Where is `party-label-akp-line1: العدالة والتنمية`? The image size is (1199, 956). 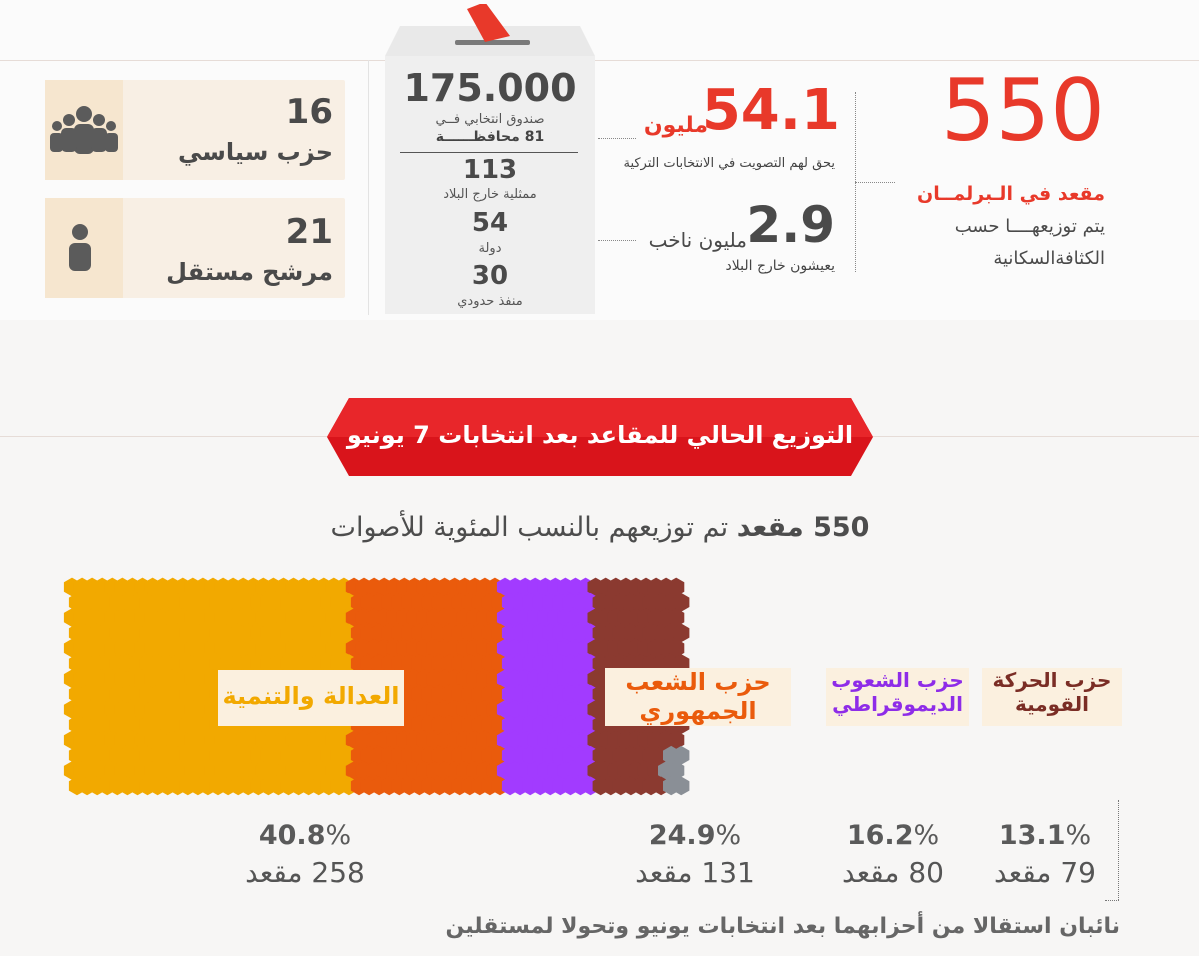
party-label-akp-line1: العدالة والتنمية is located at coordinates (311, 696).